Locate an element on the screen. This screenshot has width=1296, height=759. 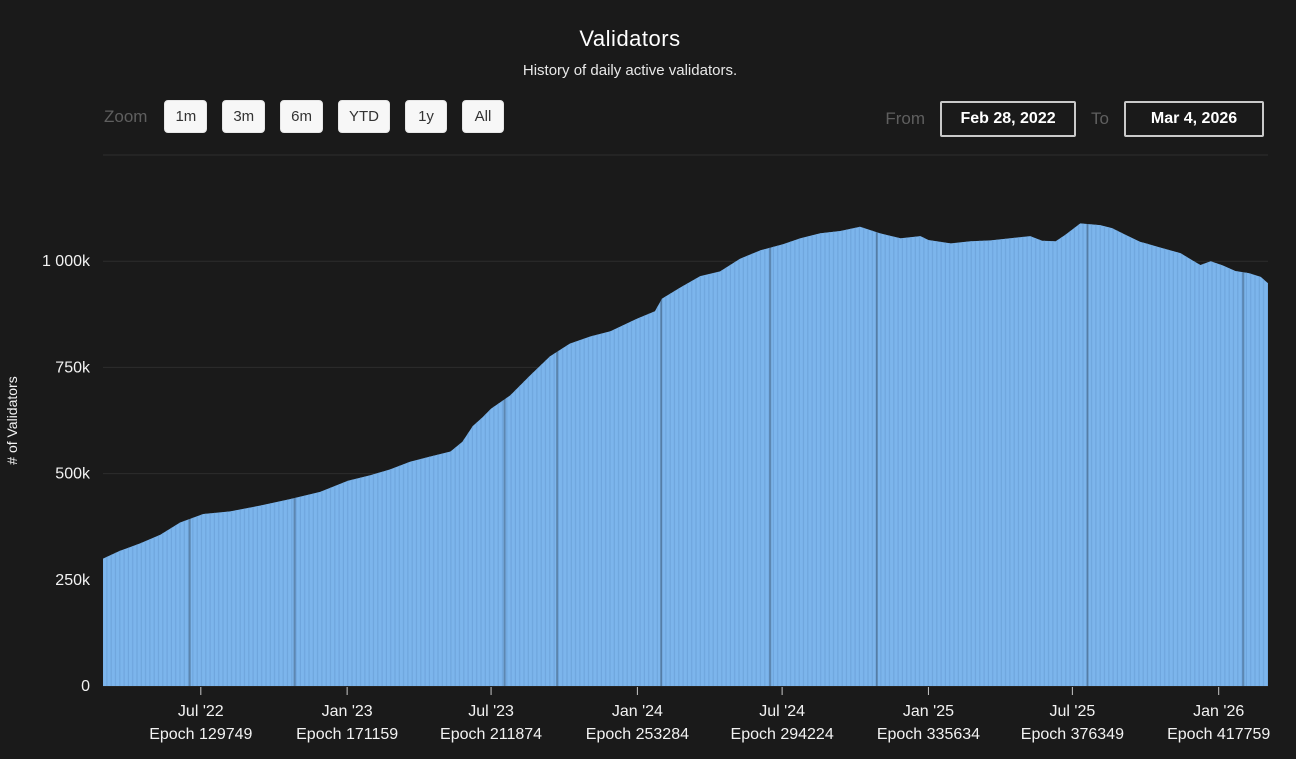
chart-toolbar: Zoom 1m 3m 6m YTD 1y All From To is located at coordinates (648, 120).